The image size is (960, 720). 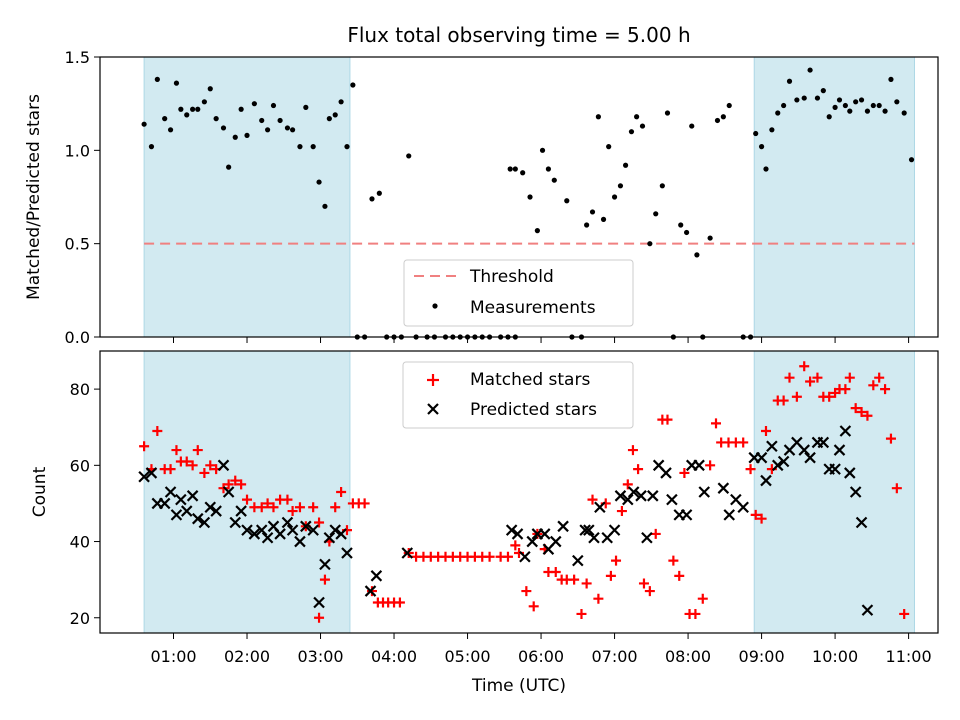 I want to click on y-tick-label: 80, so click(x=80, y=389).